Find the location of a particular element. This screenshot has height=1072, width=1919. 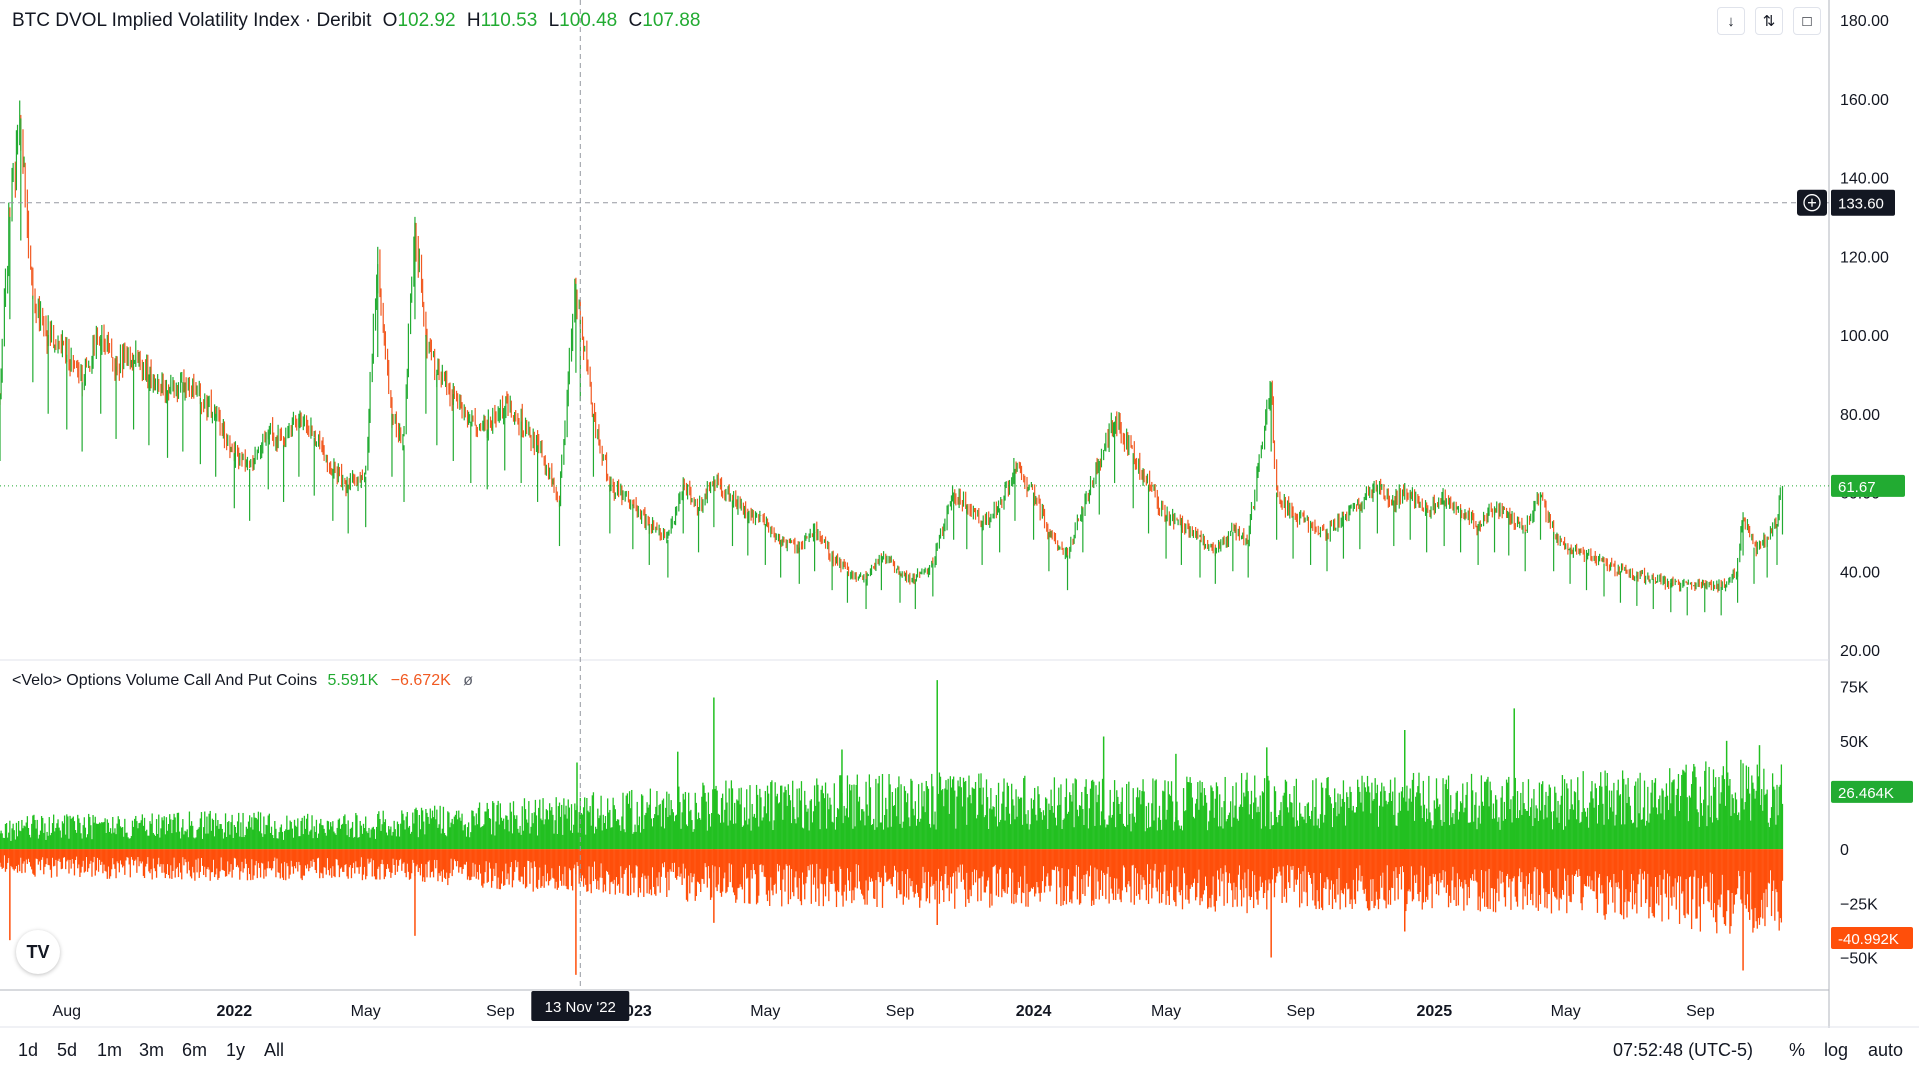

price-tick-label: 100.00 is located at coordinates (1864, 336).